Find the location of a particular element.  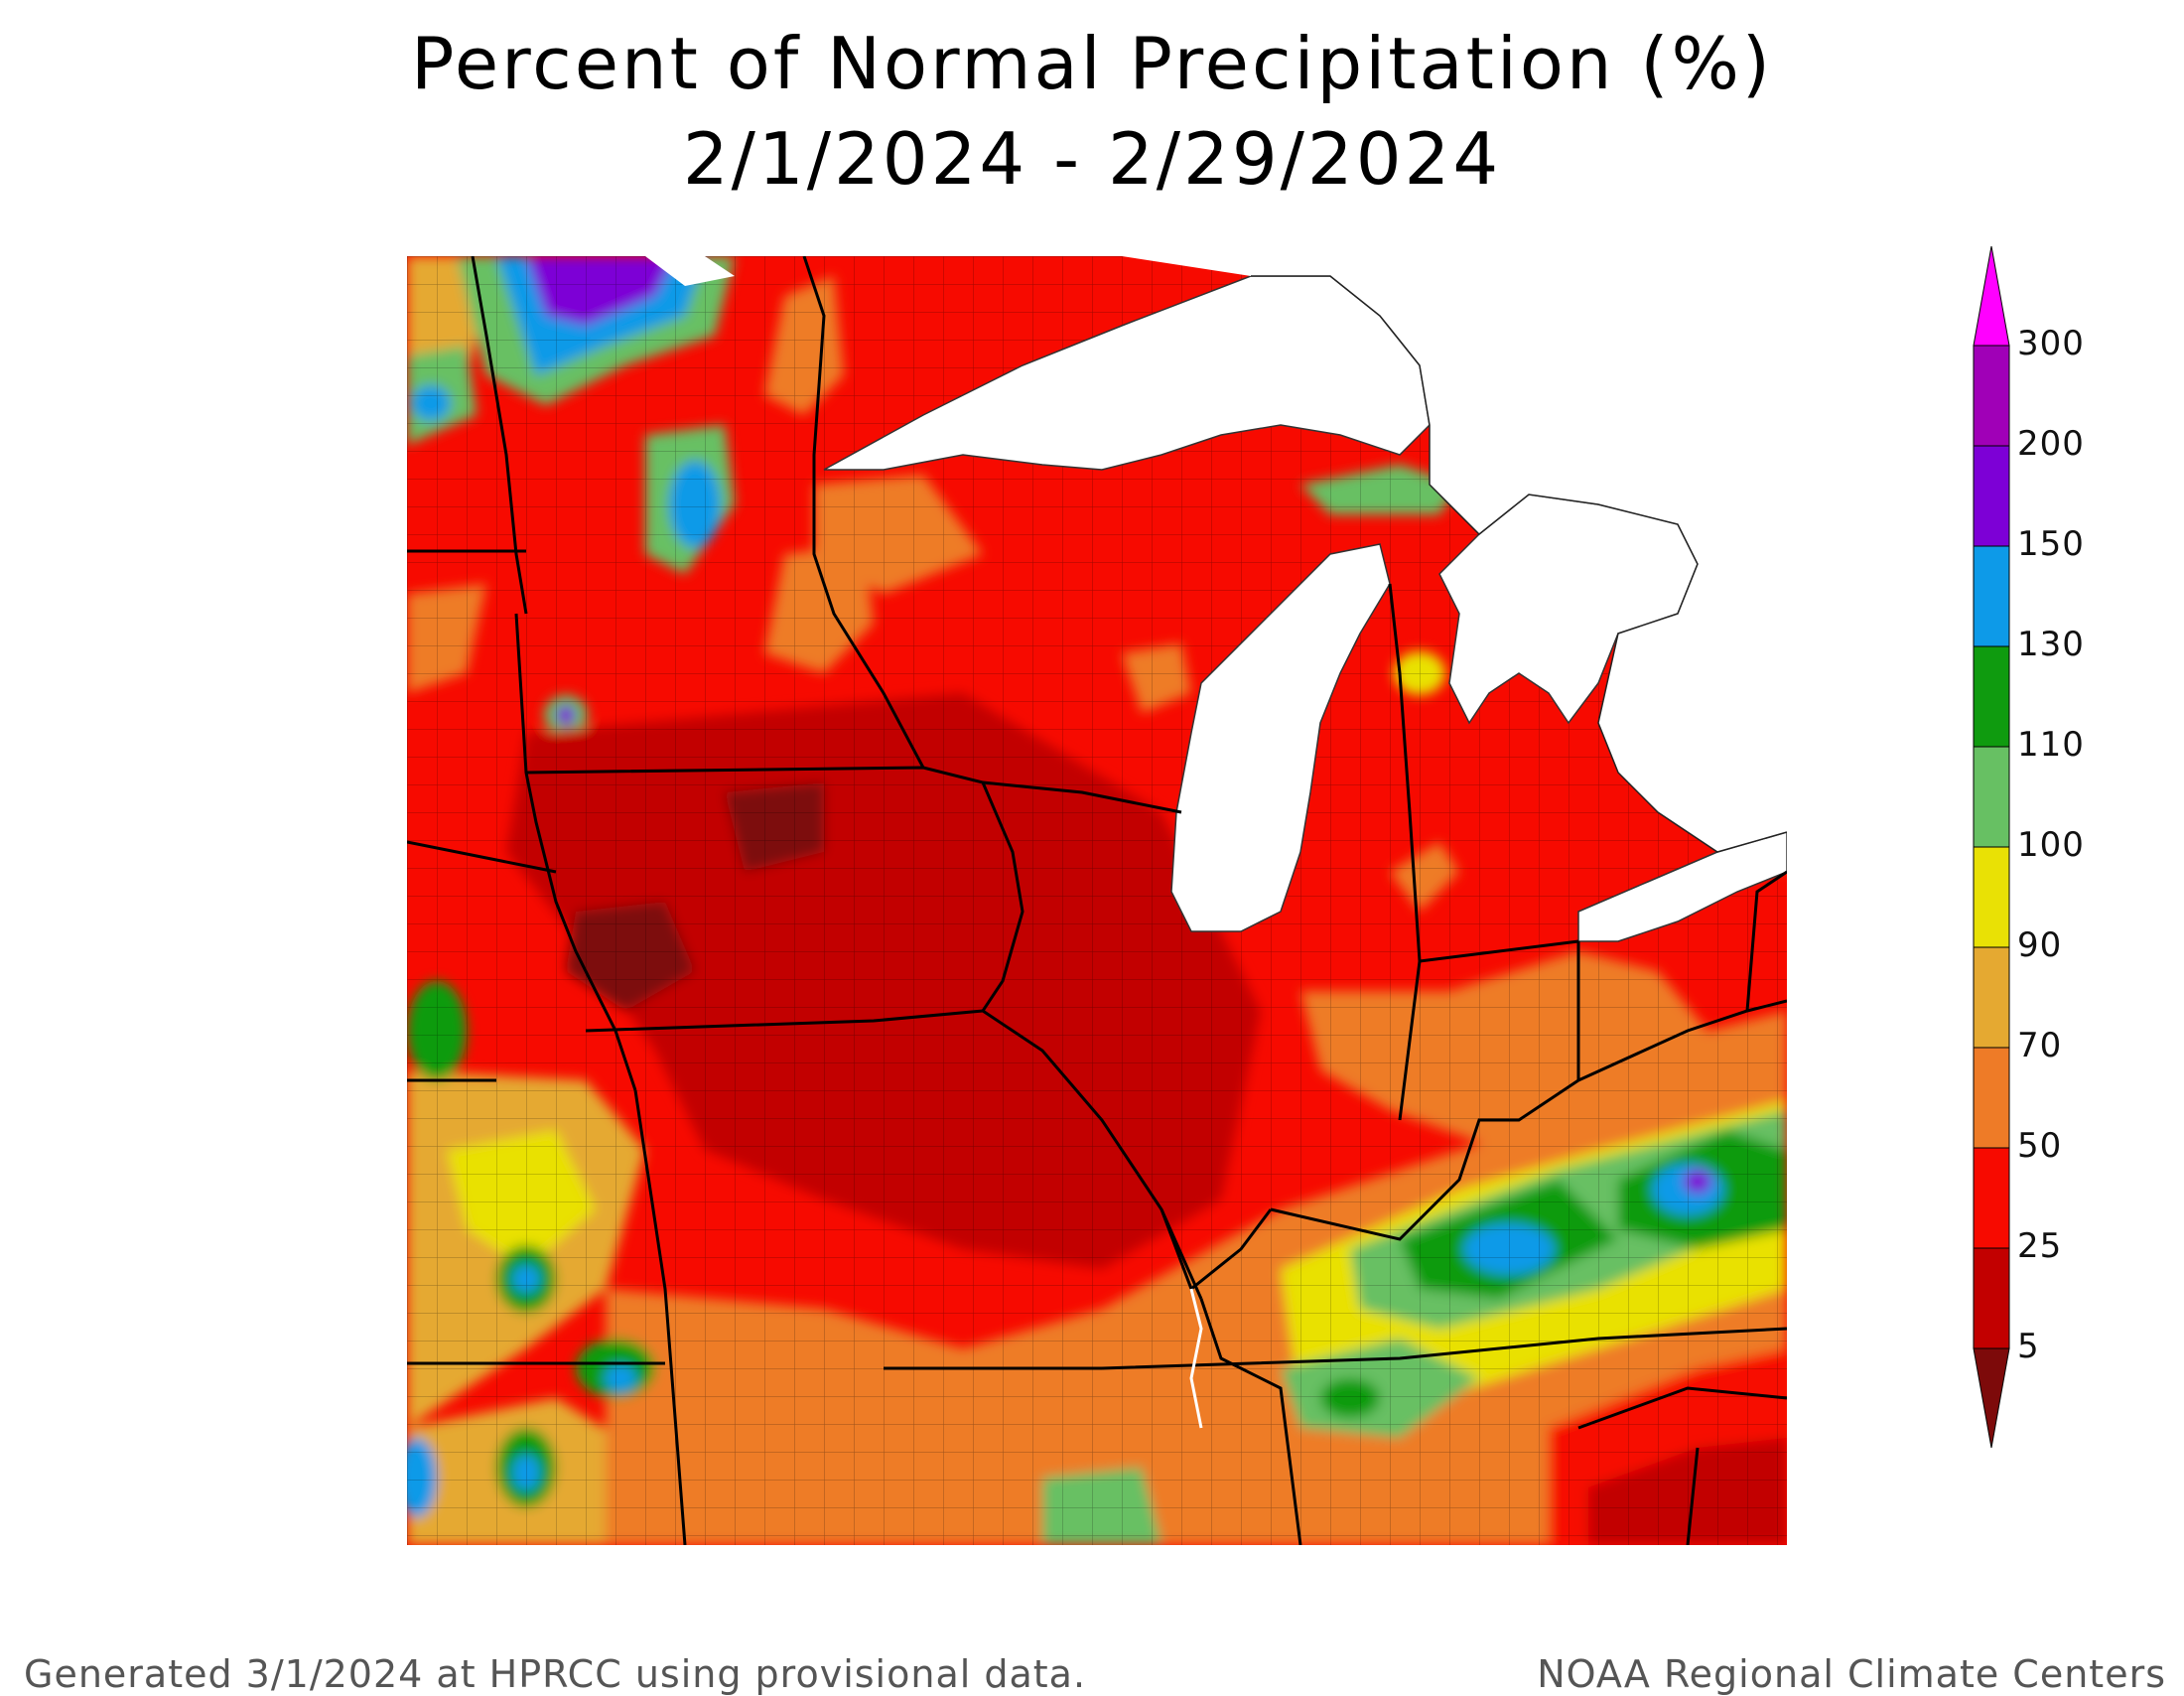

legend-tick-label: 70 is located at coordinates (2040, 1045).